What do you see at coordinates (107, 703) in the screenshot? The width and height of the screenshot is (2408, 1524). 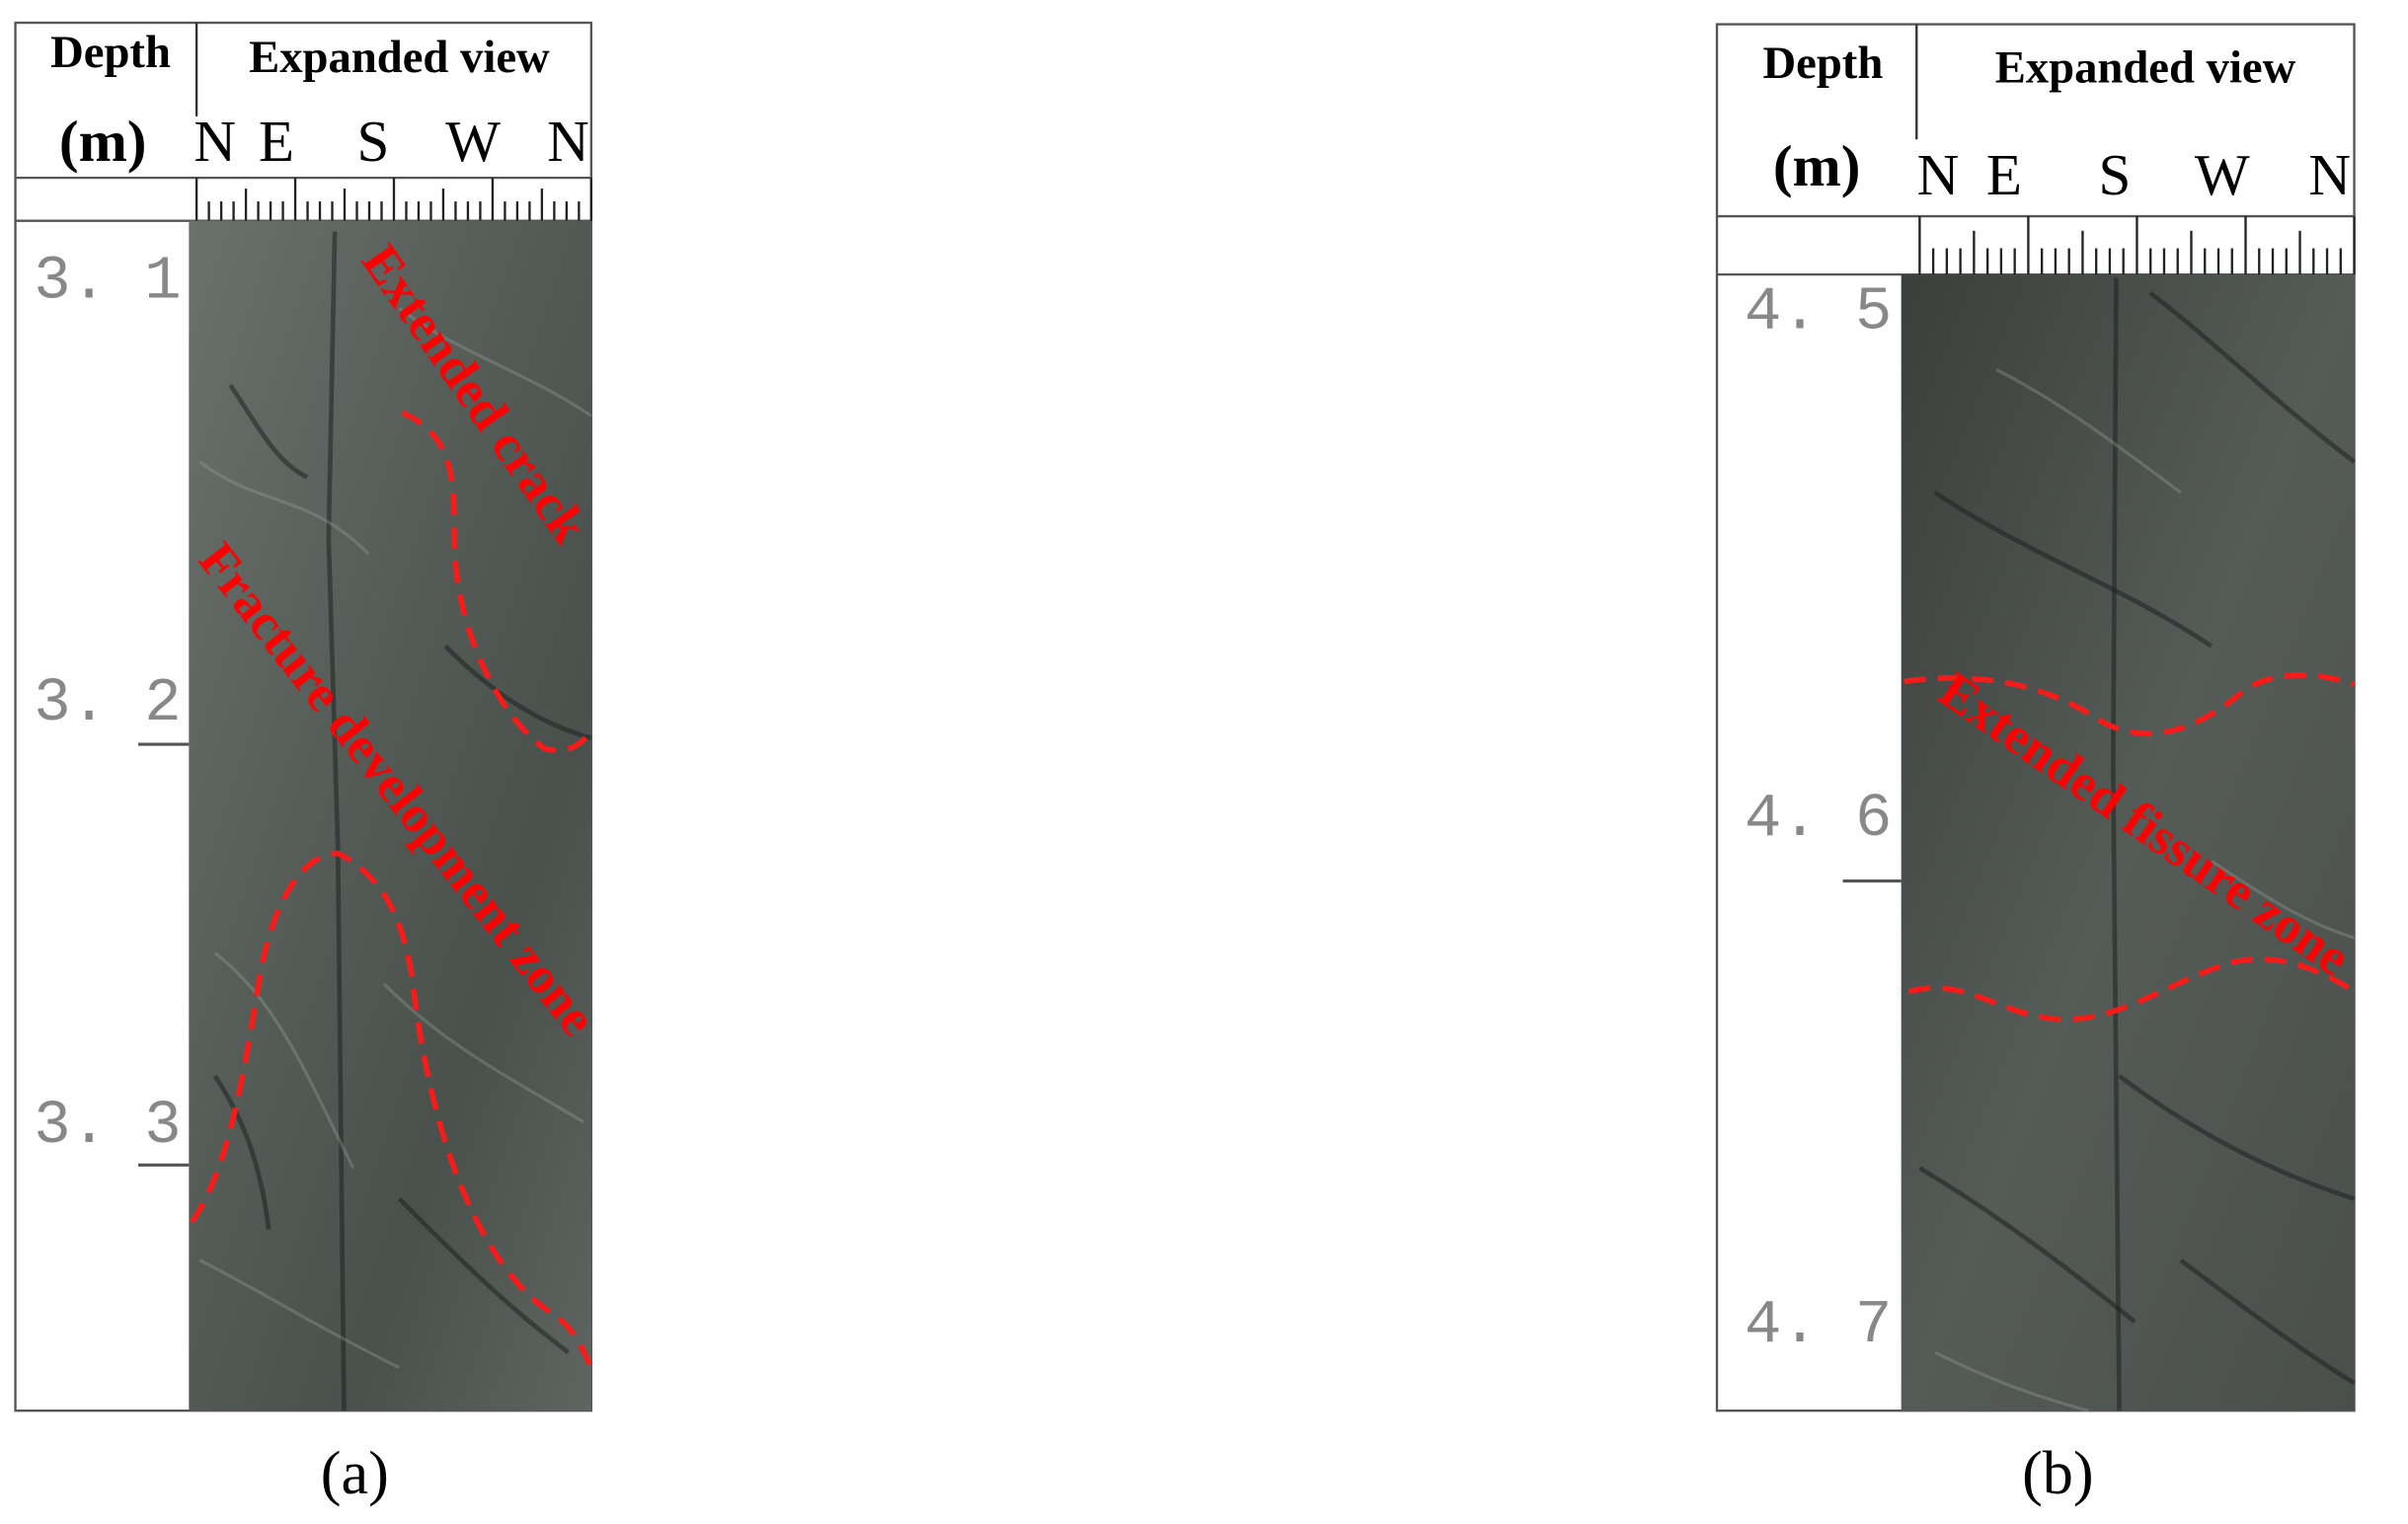 I see `depth-label: 3. 2` at bounding box center [107, 703].